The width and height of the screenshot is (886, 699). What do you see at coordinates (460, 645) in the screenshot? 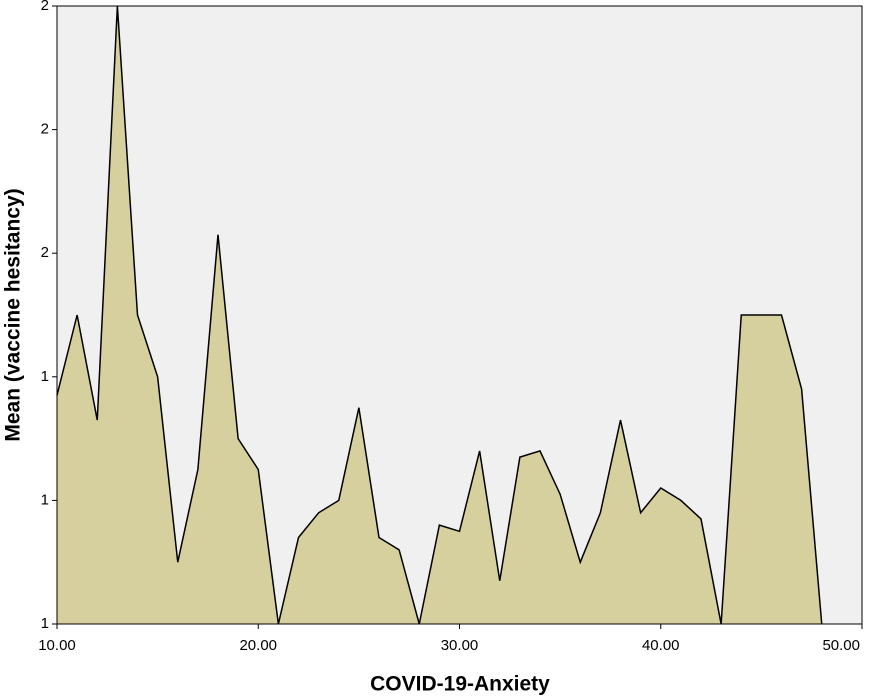
I see `x-tick-label: 30.00` at bounding box center [460, 645].